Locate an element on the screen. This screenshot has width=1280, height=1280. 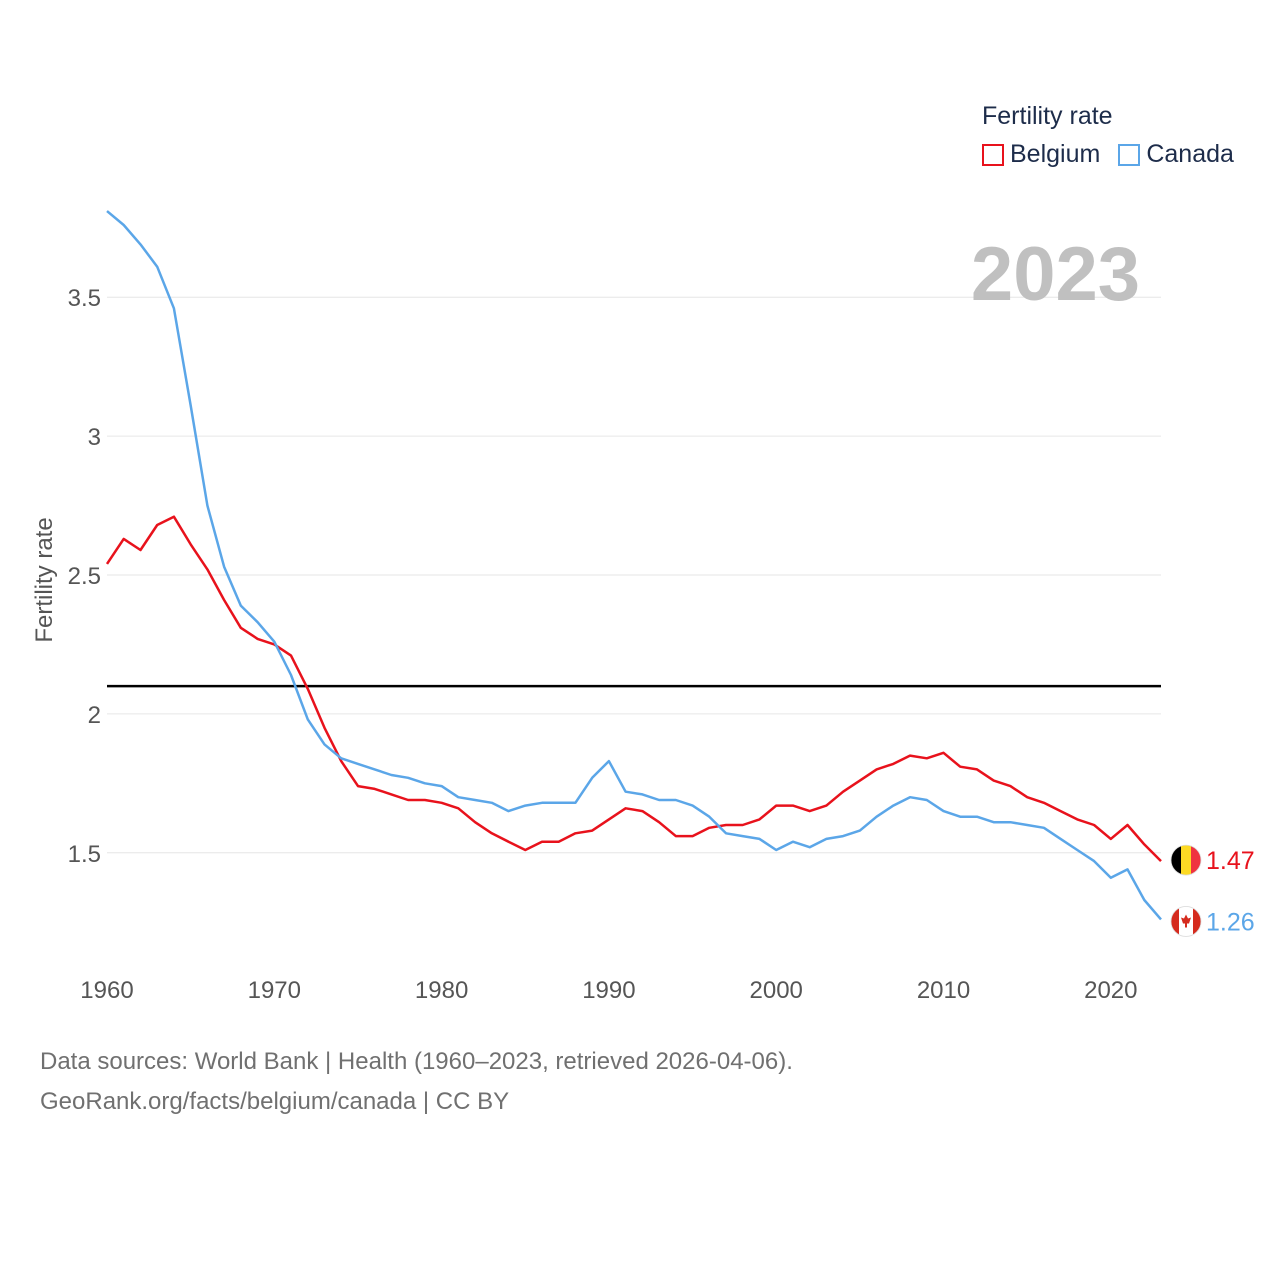
legend-title: Fertility rate is located at coordinates (1047, 116).